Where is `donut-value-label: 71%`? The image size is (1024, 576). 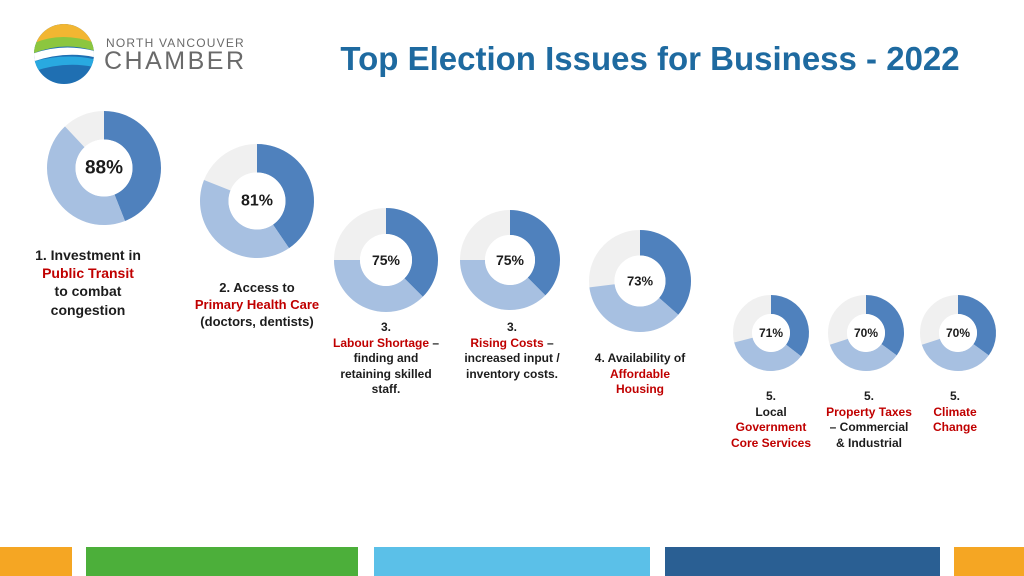
donut-value-label: 71% is located at coordinates (771, 333).